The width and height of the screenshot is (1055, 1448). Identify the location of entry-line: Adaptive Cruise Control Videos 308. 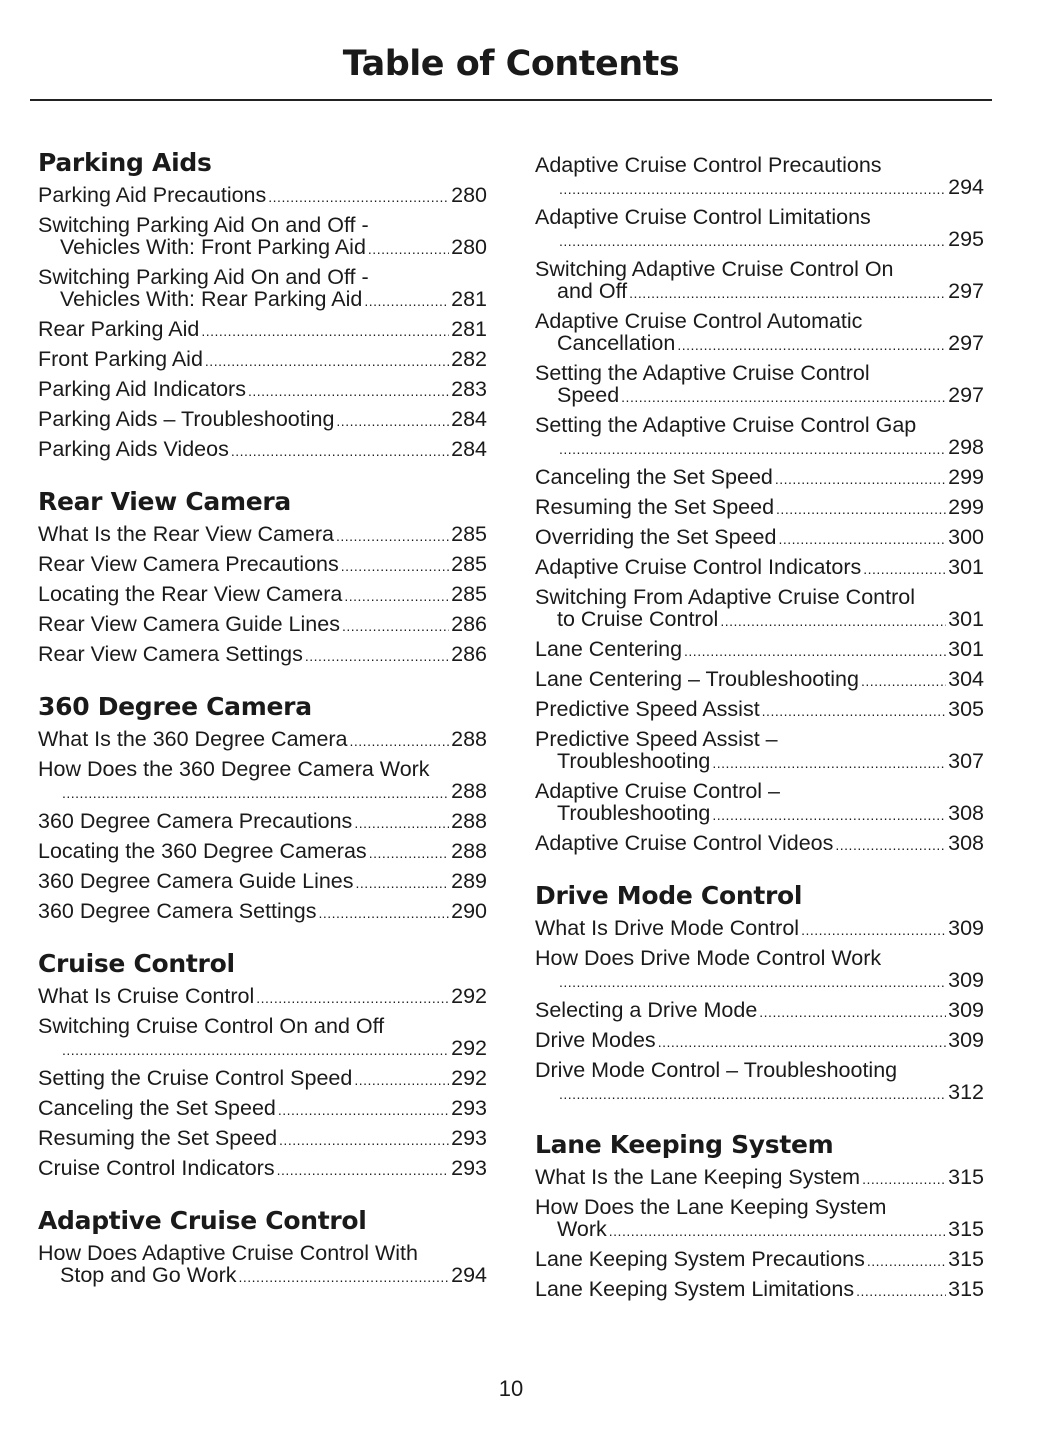
(759, 843).